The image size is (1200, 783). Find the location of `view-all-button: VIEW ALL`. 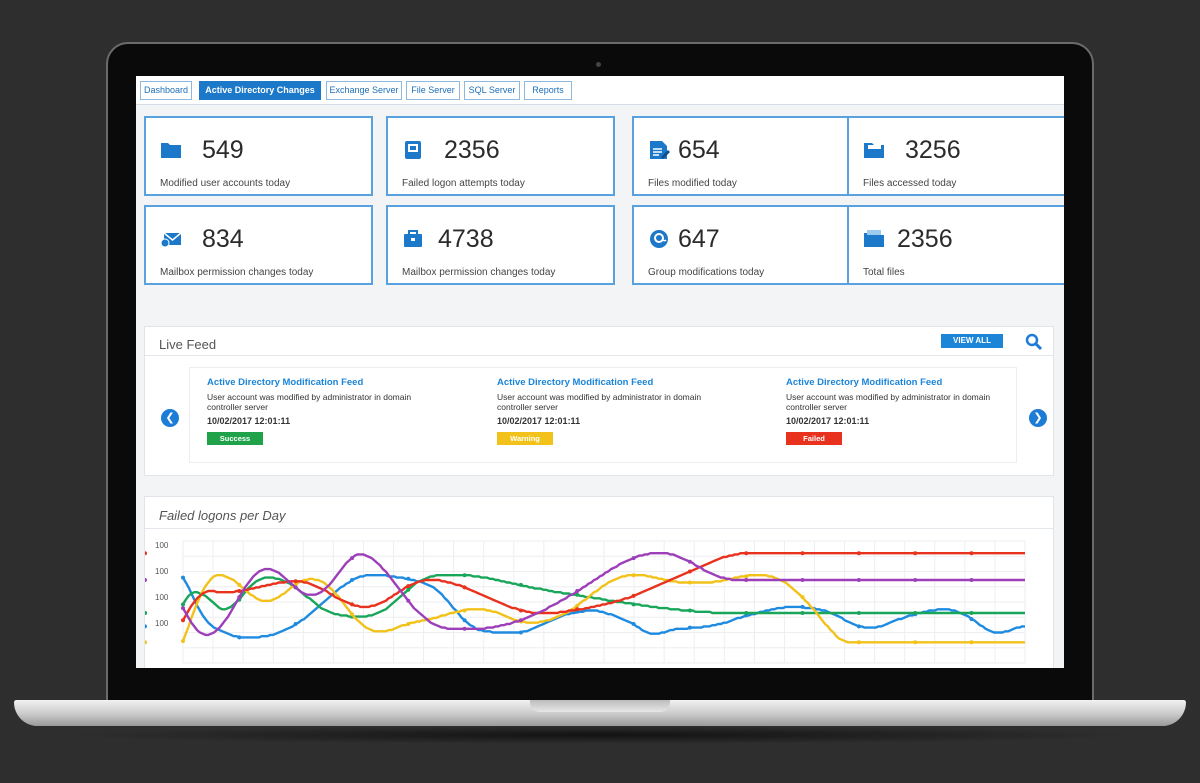

view-all-button: VIEW ALL is located at coordinates (972, 341).